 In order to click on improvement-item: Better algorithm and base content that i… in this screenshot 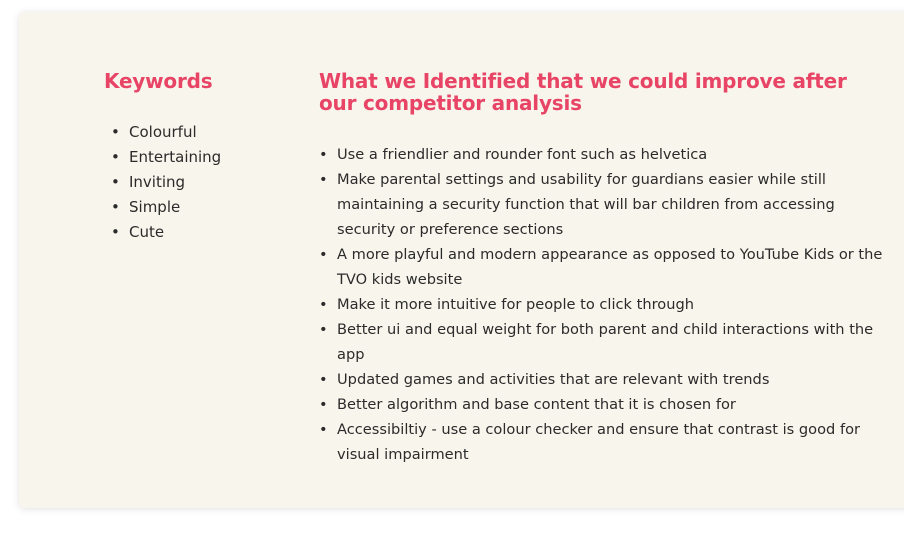, I will do `click(604, 404)`.